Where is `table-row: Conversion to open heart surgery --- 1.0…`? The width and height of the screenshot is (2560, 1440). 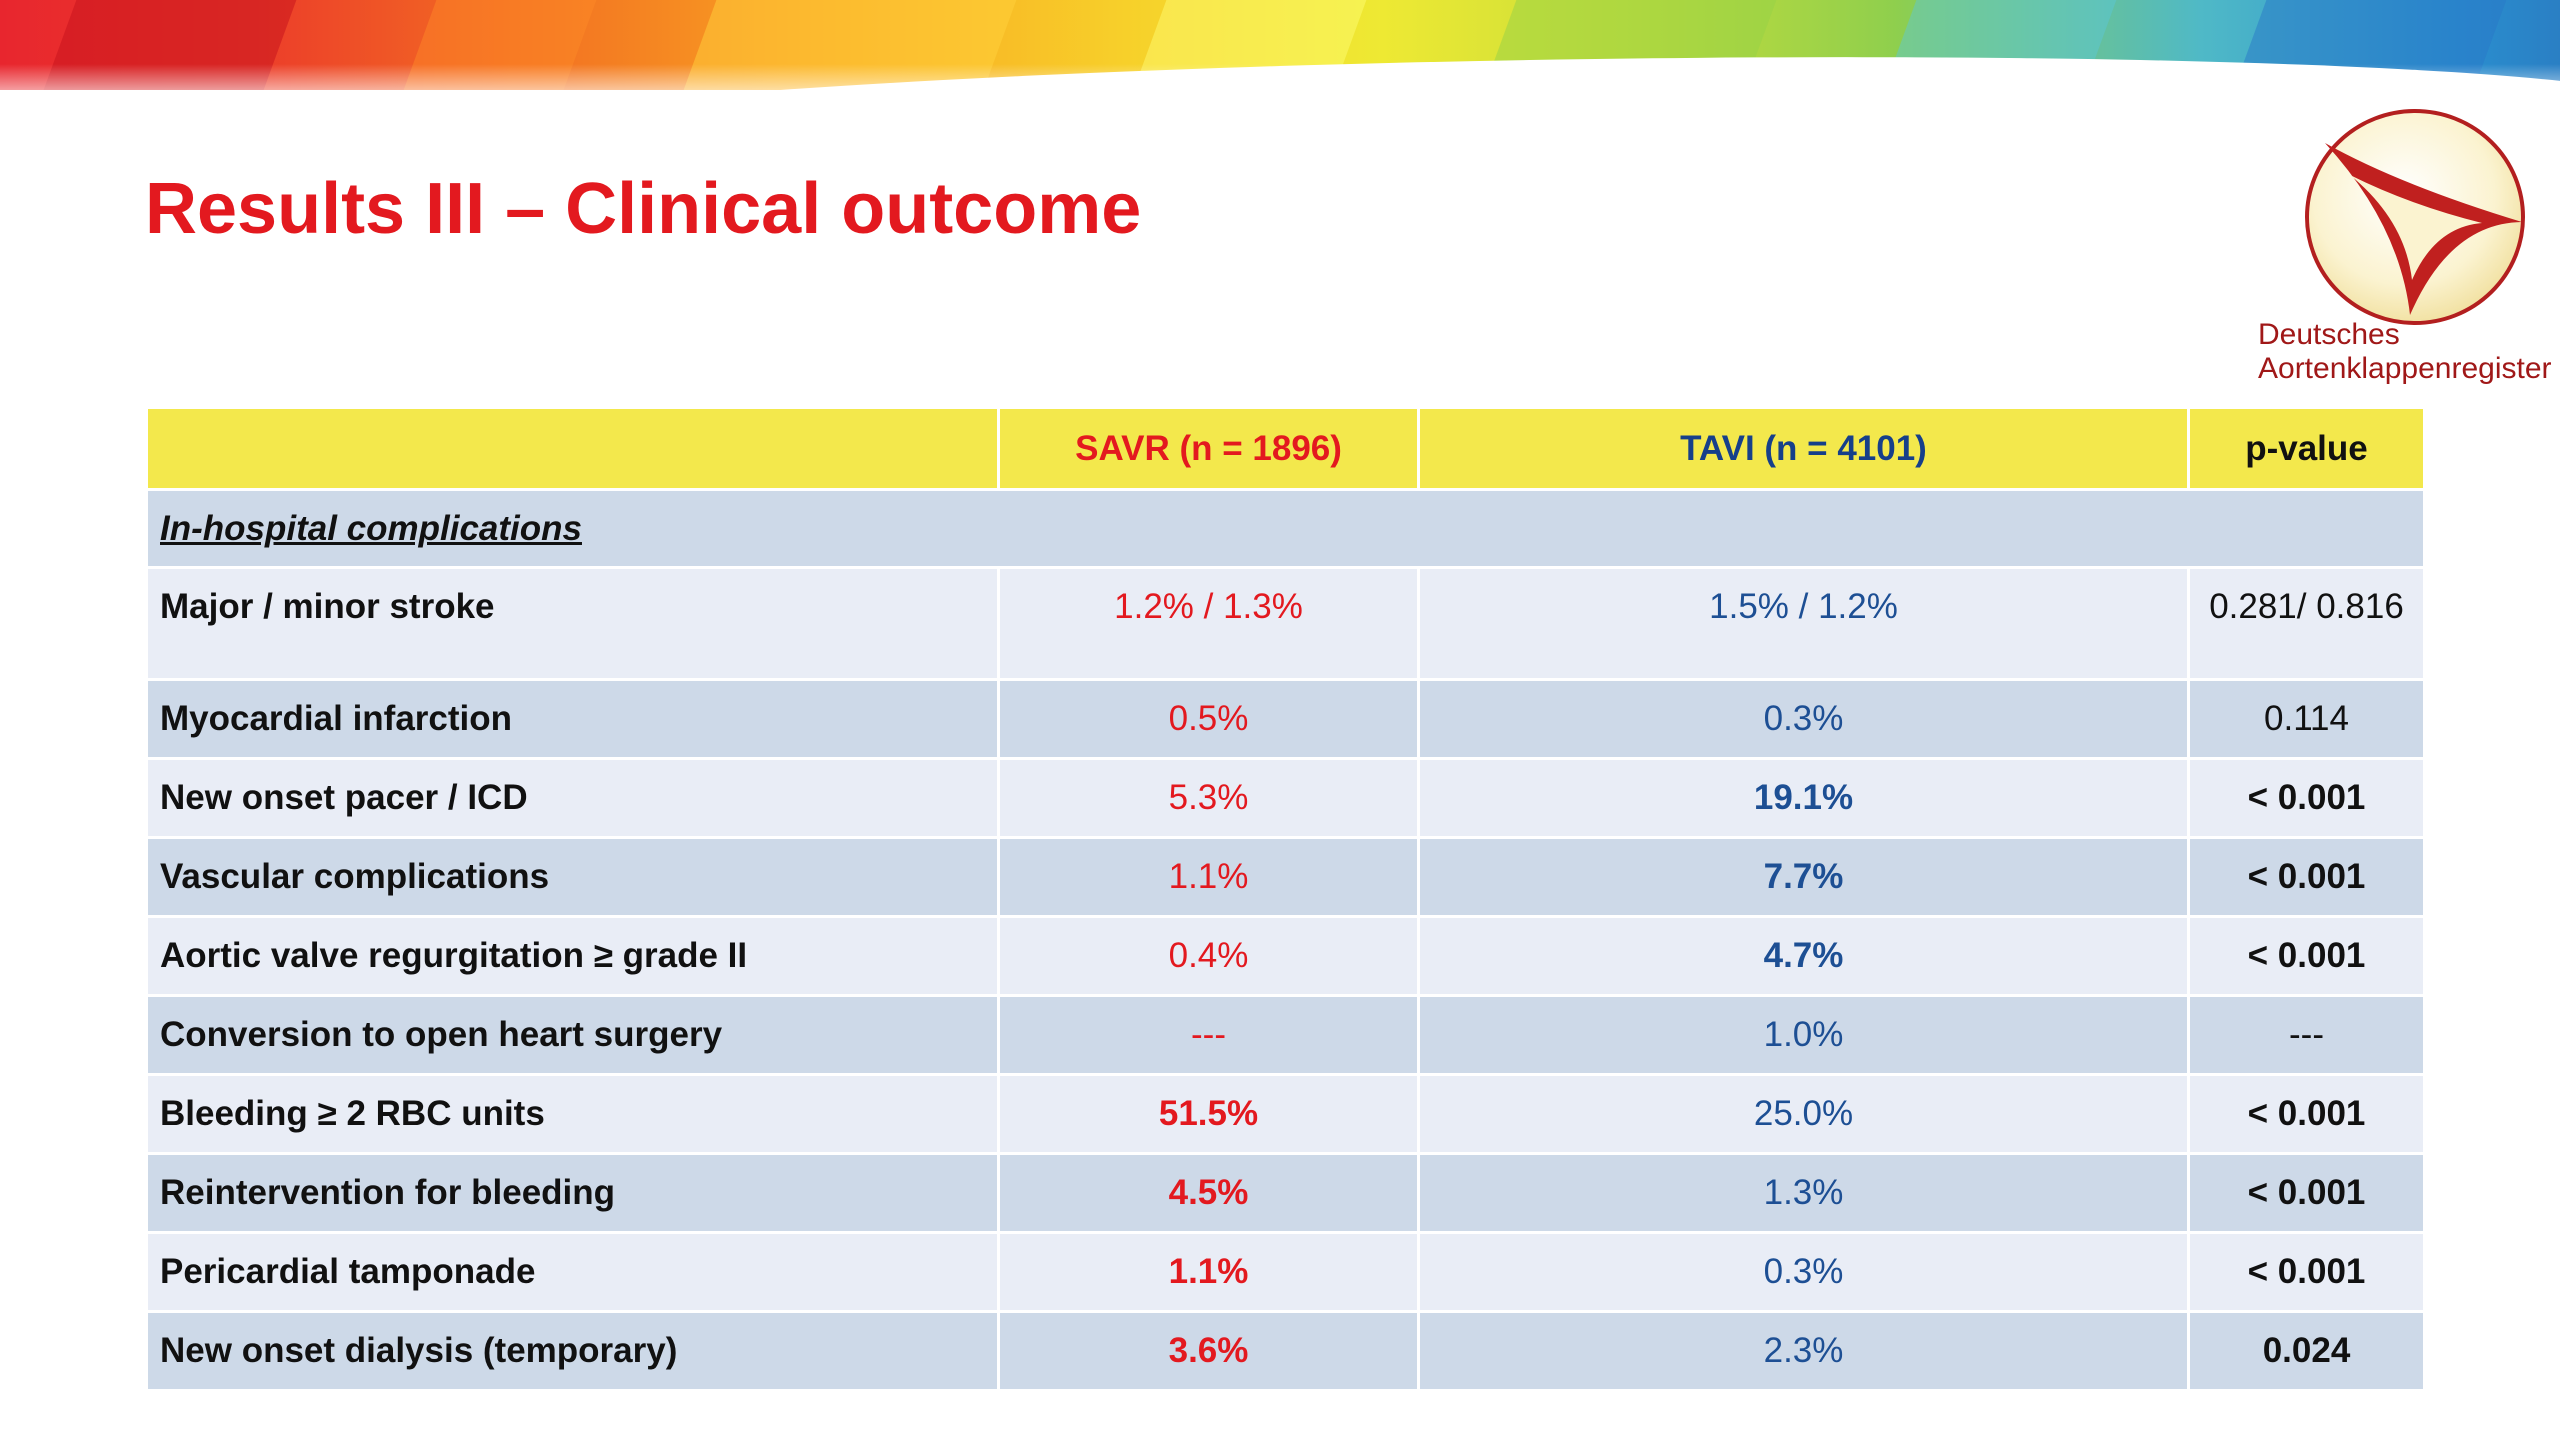
table-row: Conversion to open heart surgery --- 1.0… is located at coordinates (1285, 1035).